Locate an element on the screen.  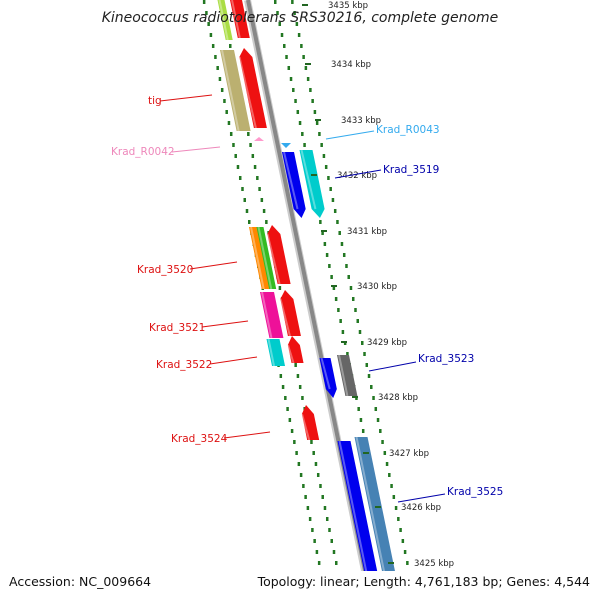
gene-label: tig is located at coordinates (155, 101).